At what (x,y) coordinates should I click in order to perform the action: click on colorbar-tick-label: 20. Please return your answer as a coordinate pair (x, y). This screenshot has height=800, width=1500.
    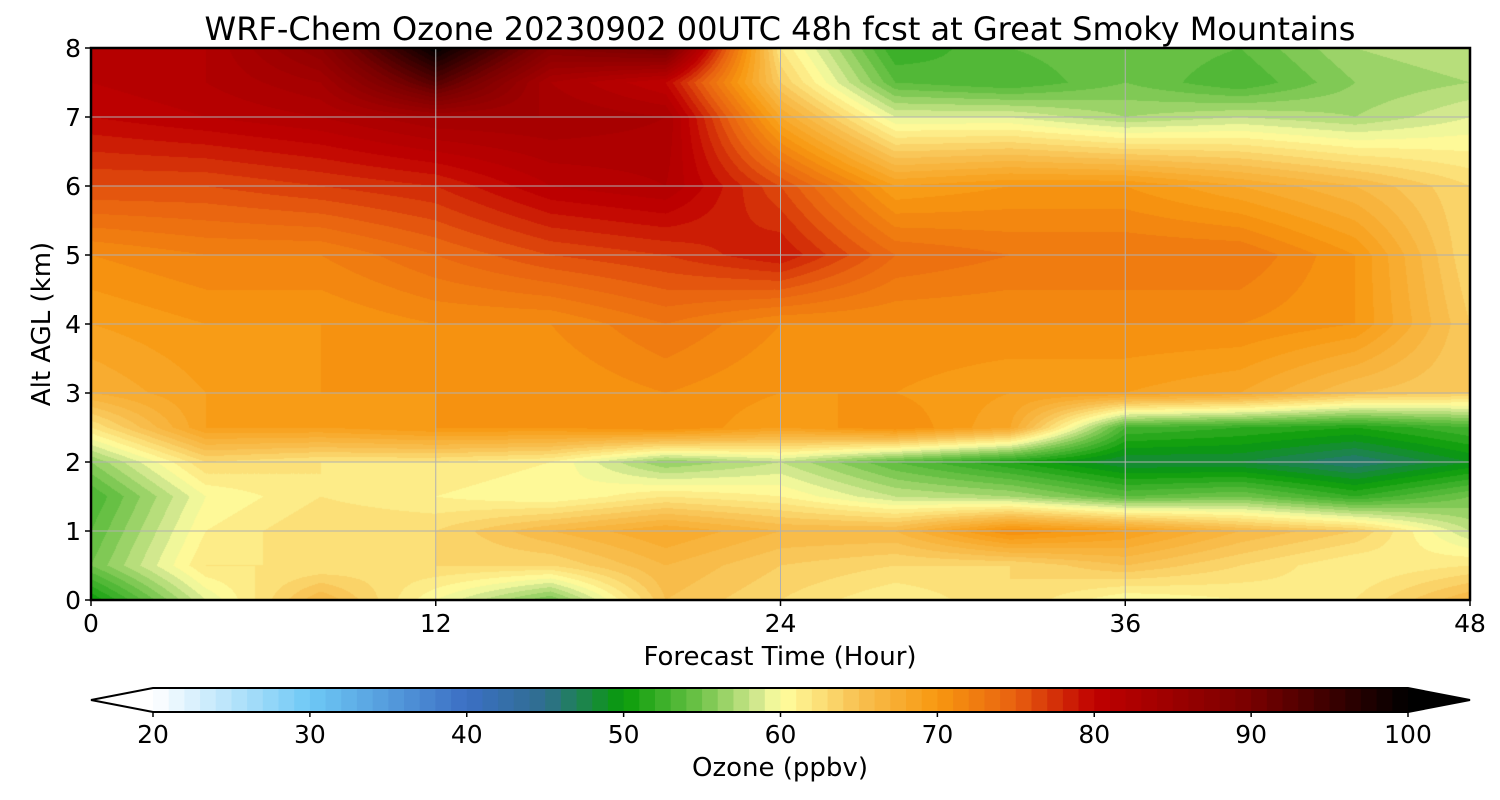
    Looking at the image, I should click on (153, 734).